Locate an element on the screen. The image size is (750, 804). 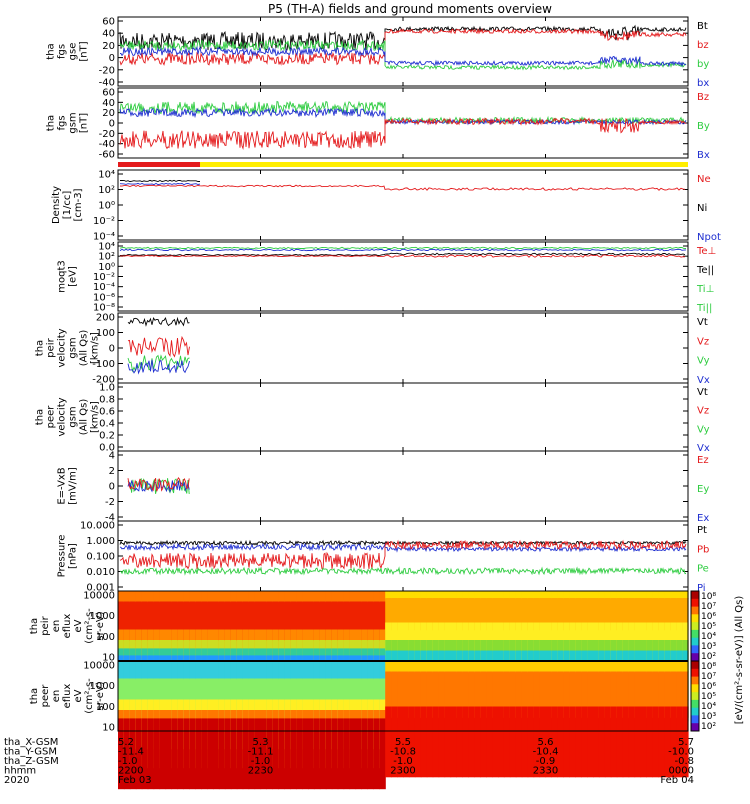
series-te-perp is located at coordinates (402, 256).